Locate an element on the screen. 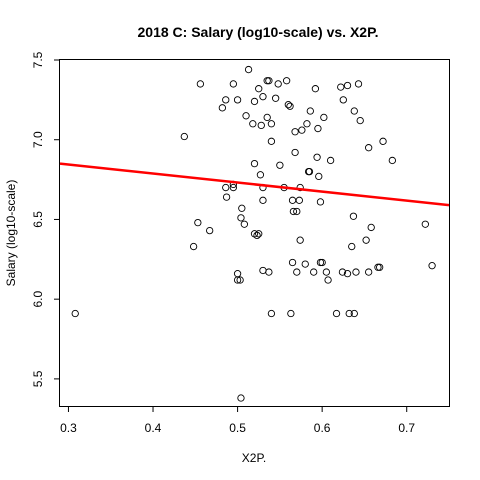  x-axis-label: X2P. is located at coordinates (254, 458).